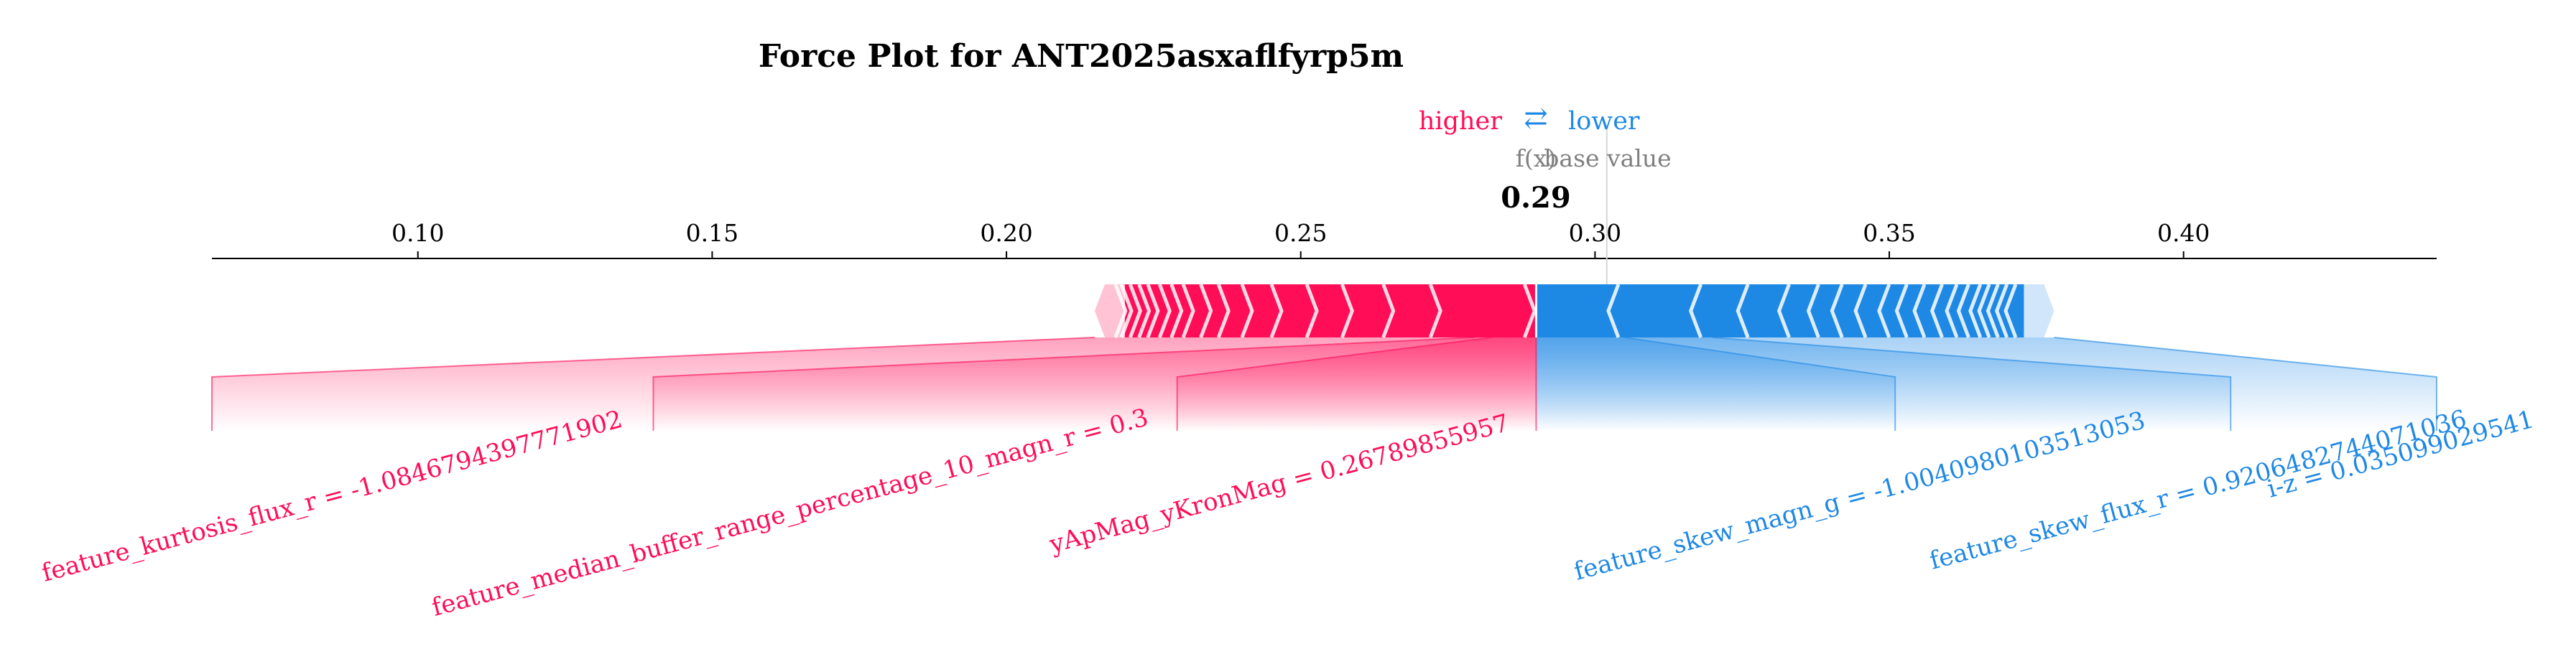 Image resolution: width=2576 pixels, height=667 pixels. What do you see at coordinates (1536, 118) in the screenshot?
I see `legend-arrow-icon: ⇄` at bounding box center [1536, 118].